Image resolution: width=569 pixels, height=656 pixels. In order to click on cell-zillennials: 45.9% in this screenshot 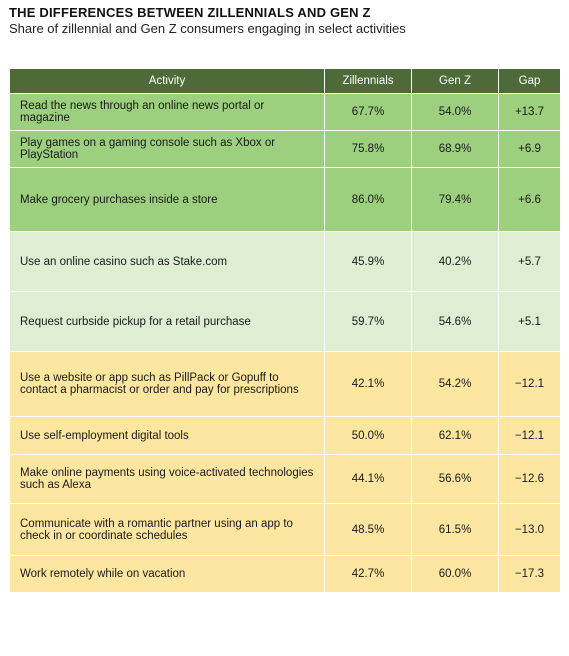, I will do `click(368, 261)`.